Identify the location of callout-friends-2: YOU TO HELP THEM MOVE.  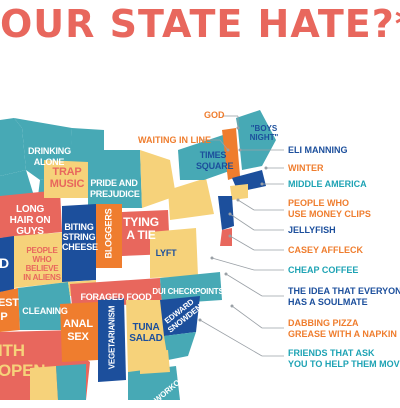
(344, 364).